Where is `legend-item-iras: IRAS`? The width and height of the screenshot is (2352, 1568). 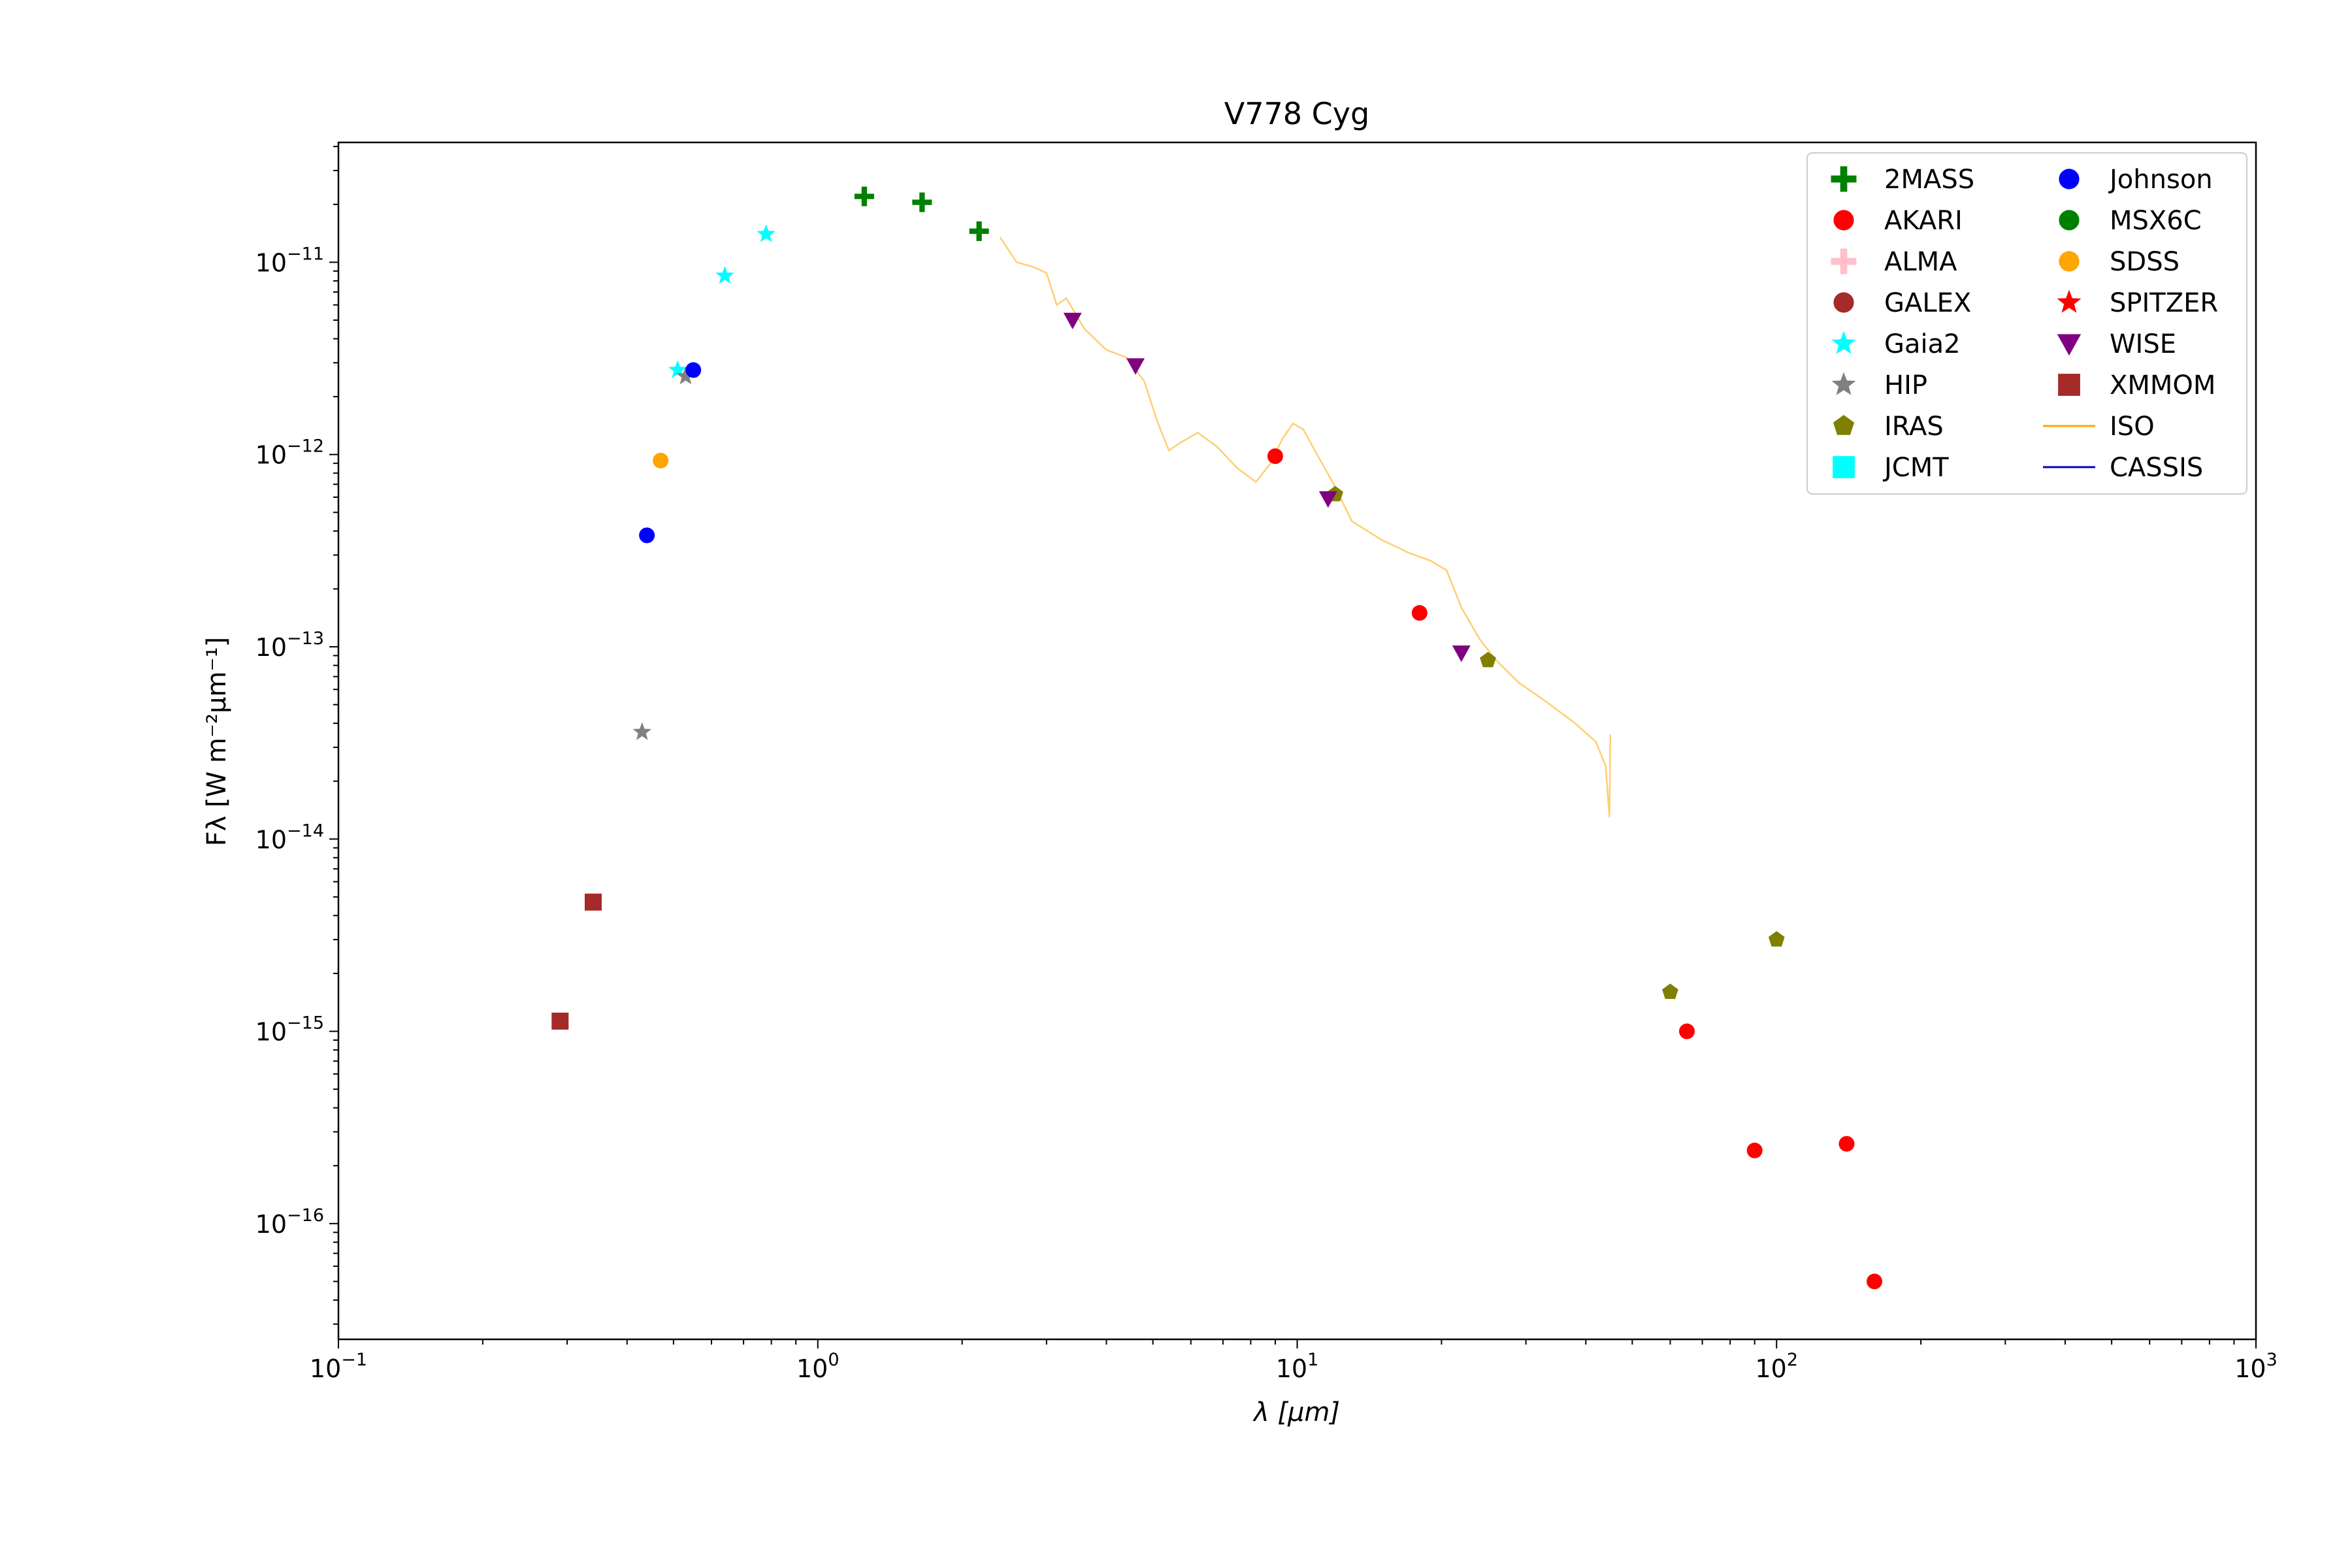 legend-item-iras: IRAS is located at coordinates (1888, 427).